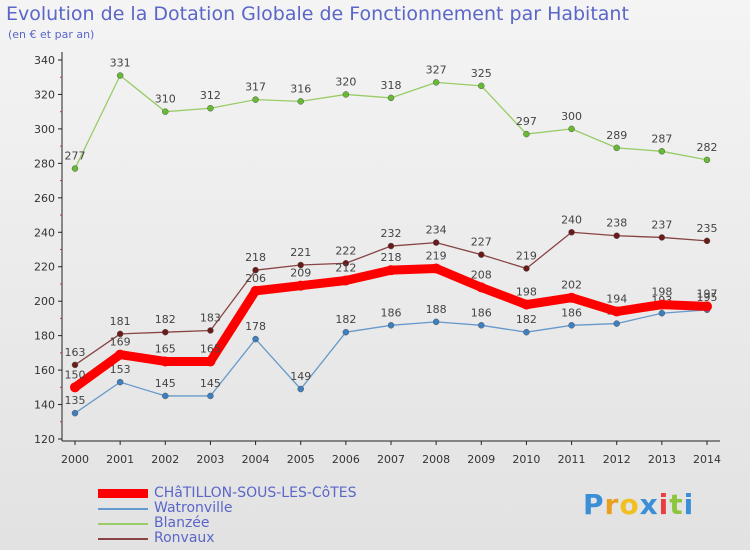 This screenshot has width=750, height=550. I want to click on legend-label-blanzee: Blanzée, so click(182, 523).